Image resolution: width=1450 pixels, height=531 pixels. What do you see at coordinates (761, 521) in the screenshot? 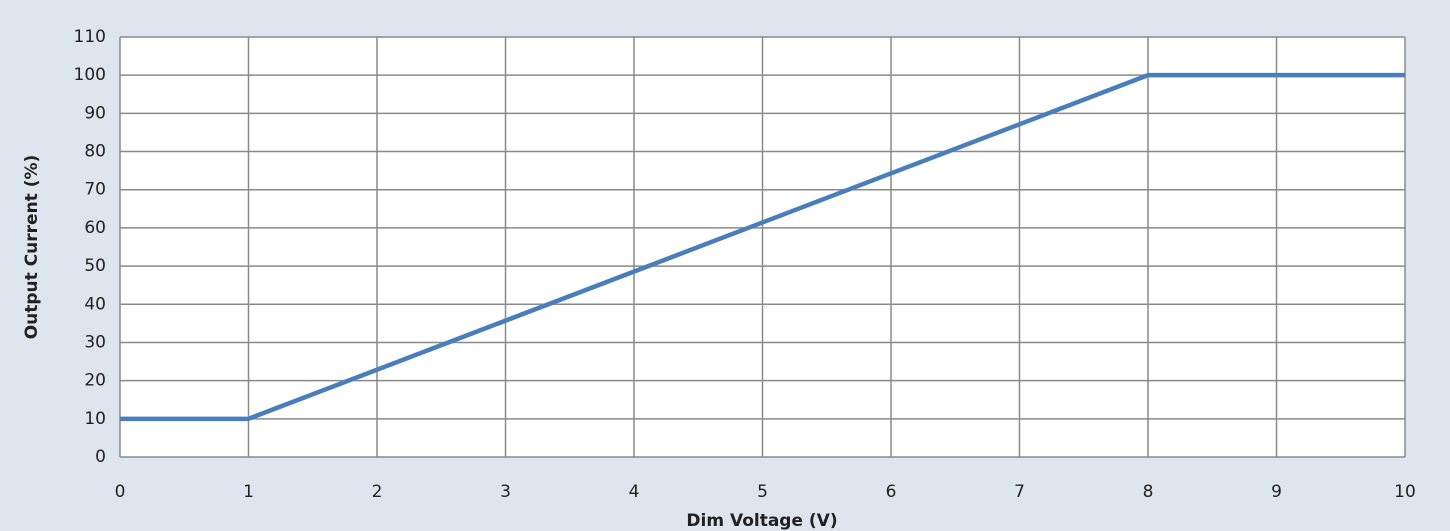
I see `x-axis-title: Dim Voltage (V)` at bounding box center [761, 521].